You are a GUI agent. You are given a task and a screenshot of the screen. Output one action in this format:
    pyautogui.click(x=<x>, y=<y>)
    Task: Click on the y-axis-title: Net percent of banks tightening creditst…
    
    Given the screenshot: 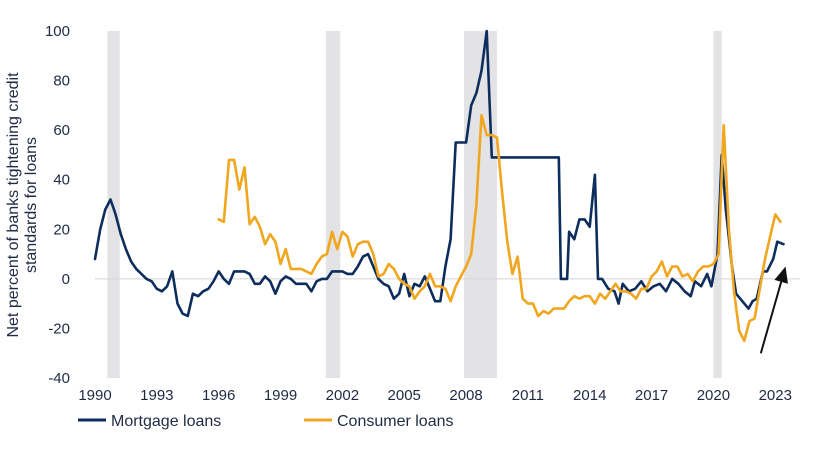 What is the action you would take?
    pyautogui.click(x=22, y=205)
    